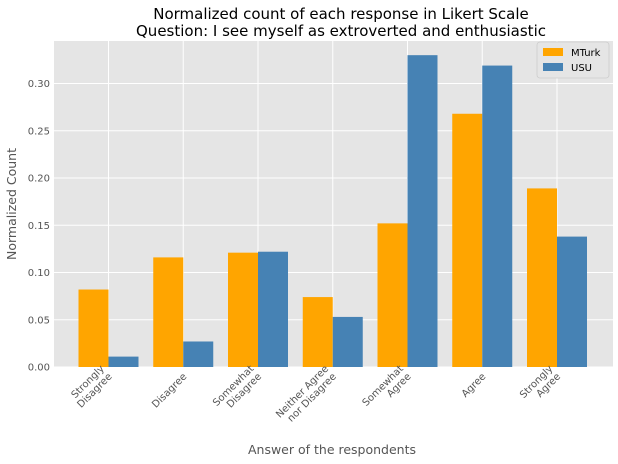 This screenshot has height=464, width=618. Describe the element at coordinates (237, 390) in the screenshot. I see `x-tick-label: SomewhatDisagree` at that location.